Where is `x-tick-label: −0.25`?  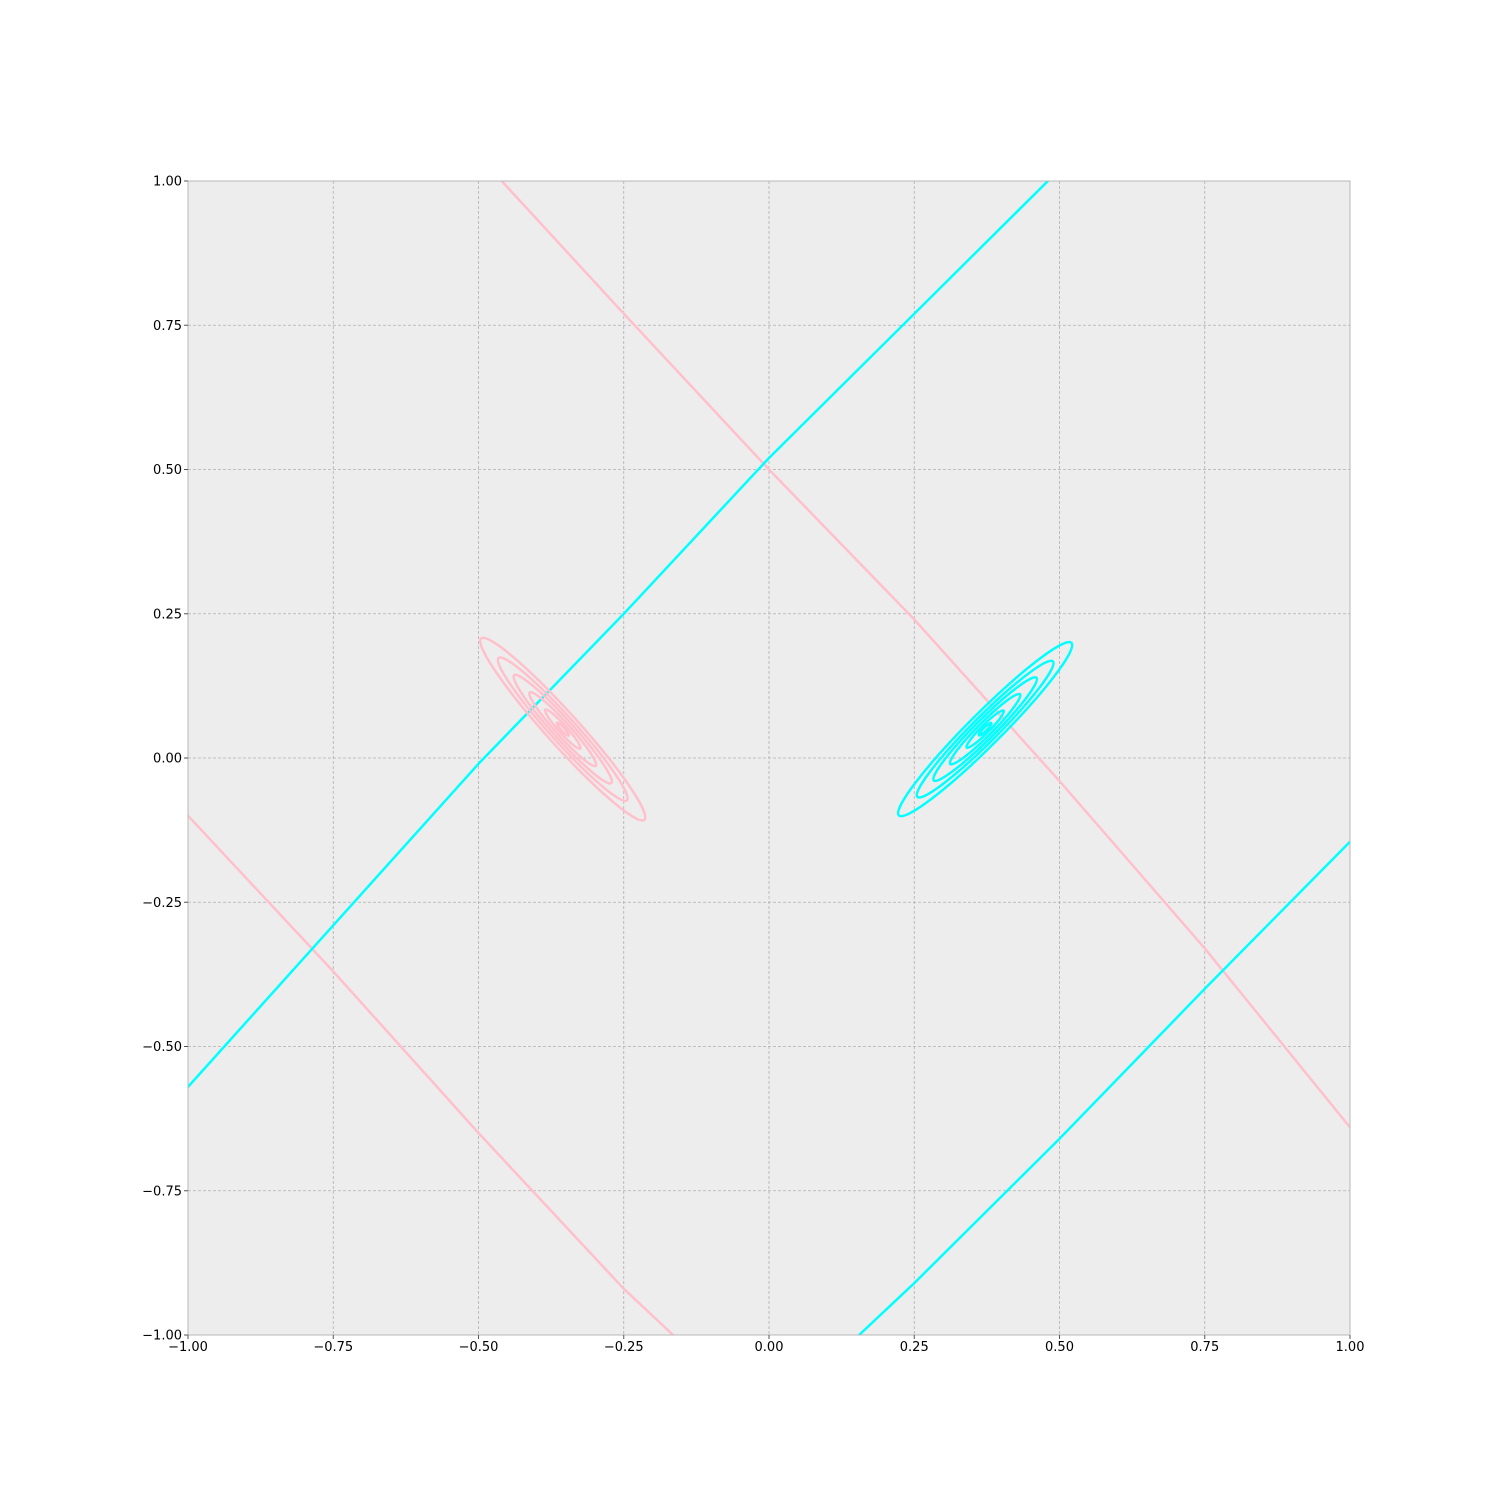
x-tick-label: −0.25 is located at coordinates (624, 1347).